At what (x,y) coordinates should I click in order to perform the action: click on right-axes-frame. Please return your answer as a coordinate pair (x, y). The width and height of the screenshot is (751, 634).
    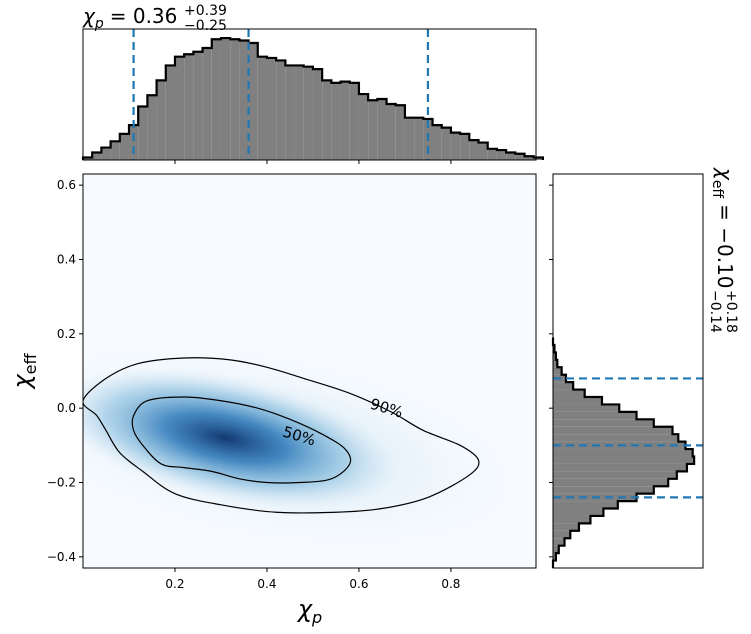
    Looking at the image, I should click on (628, 371).